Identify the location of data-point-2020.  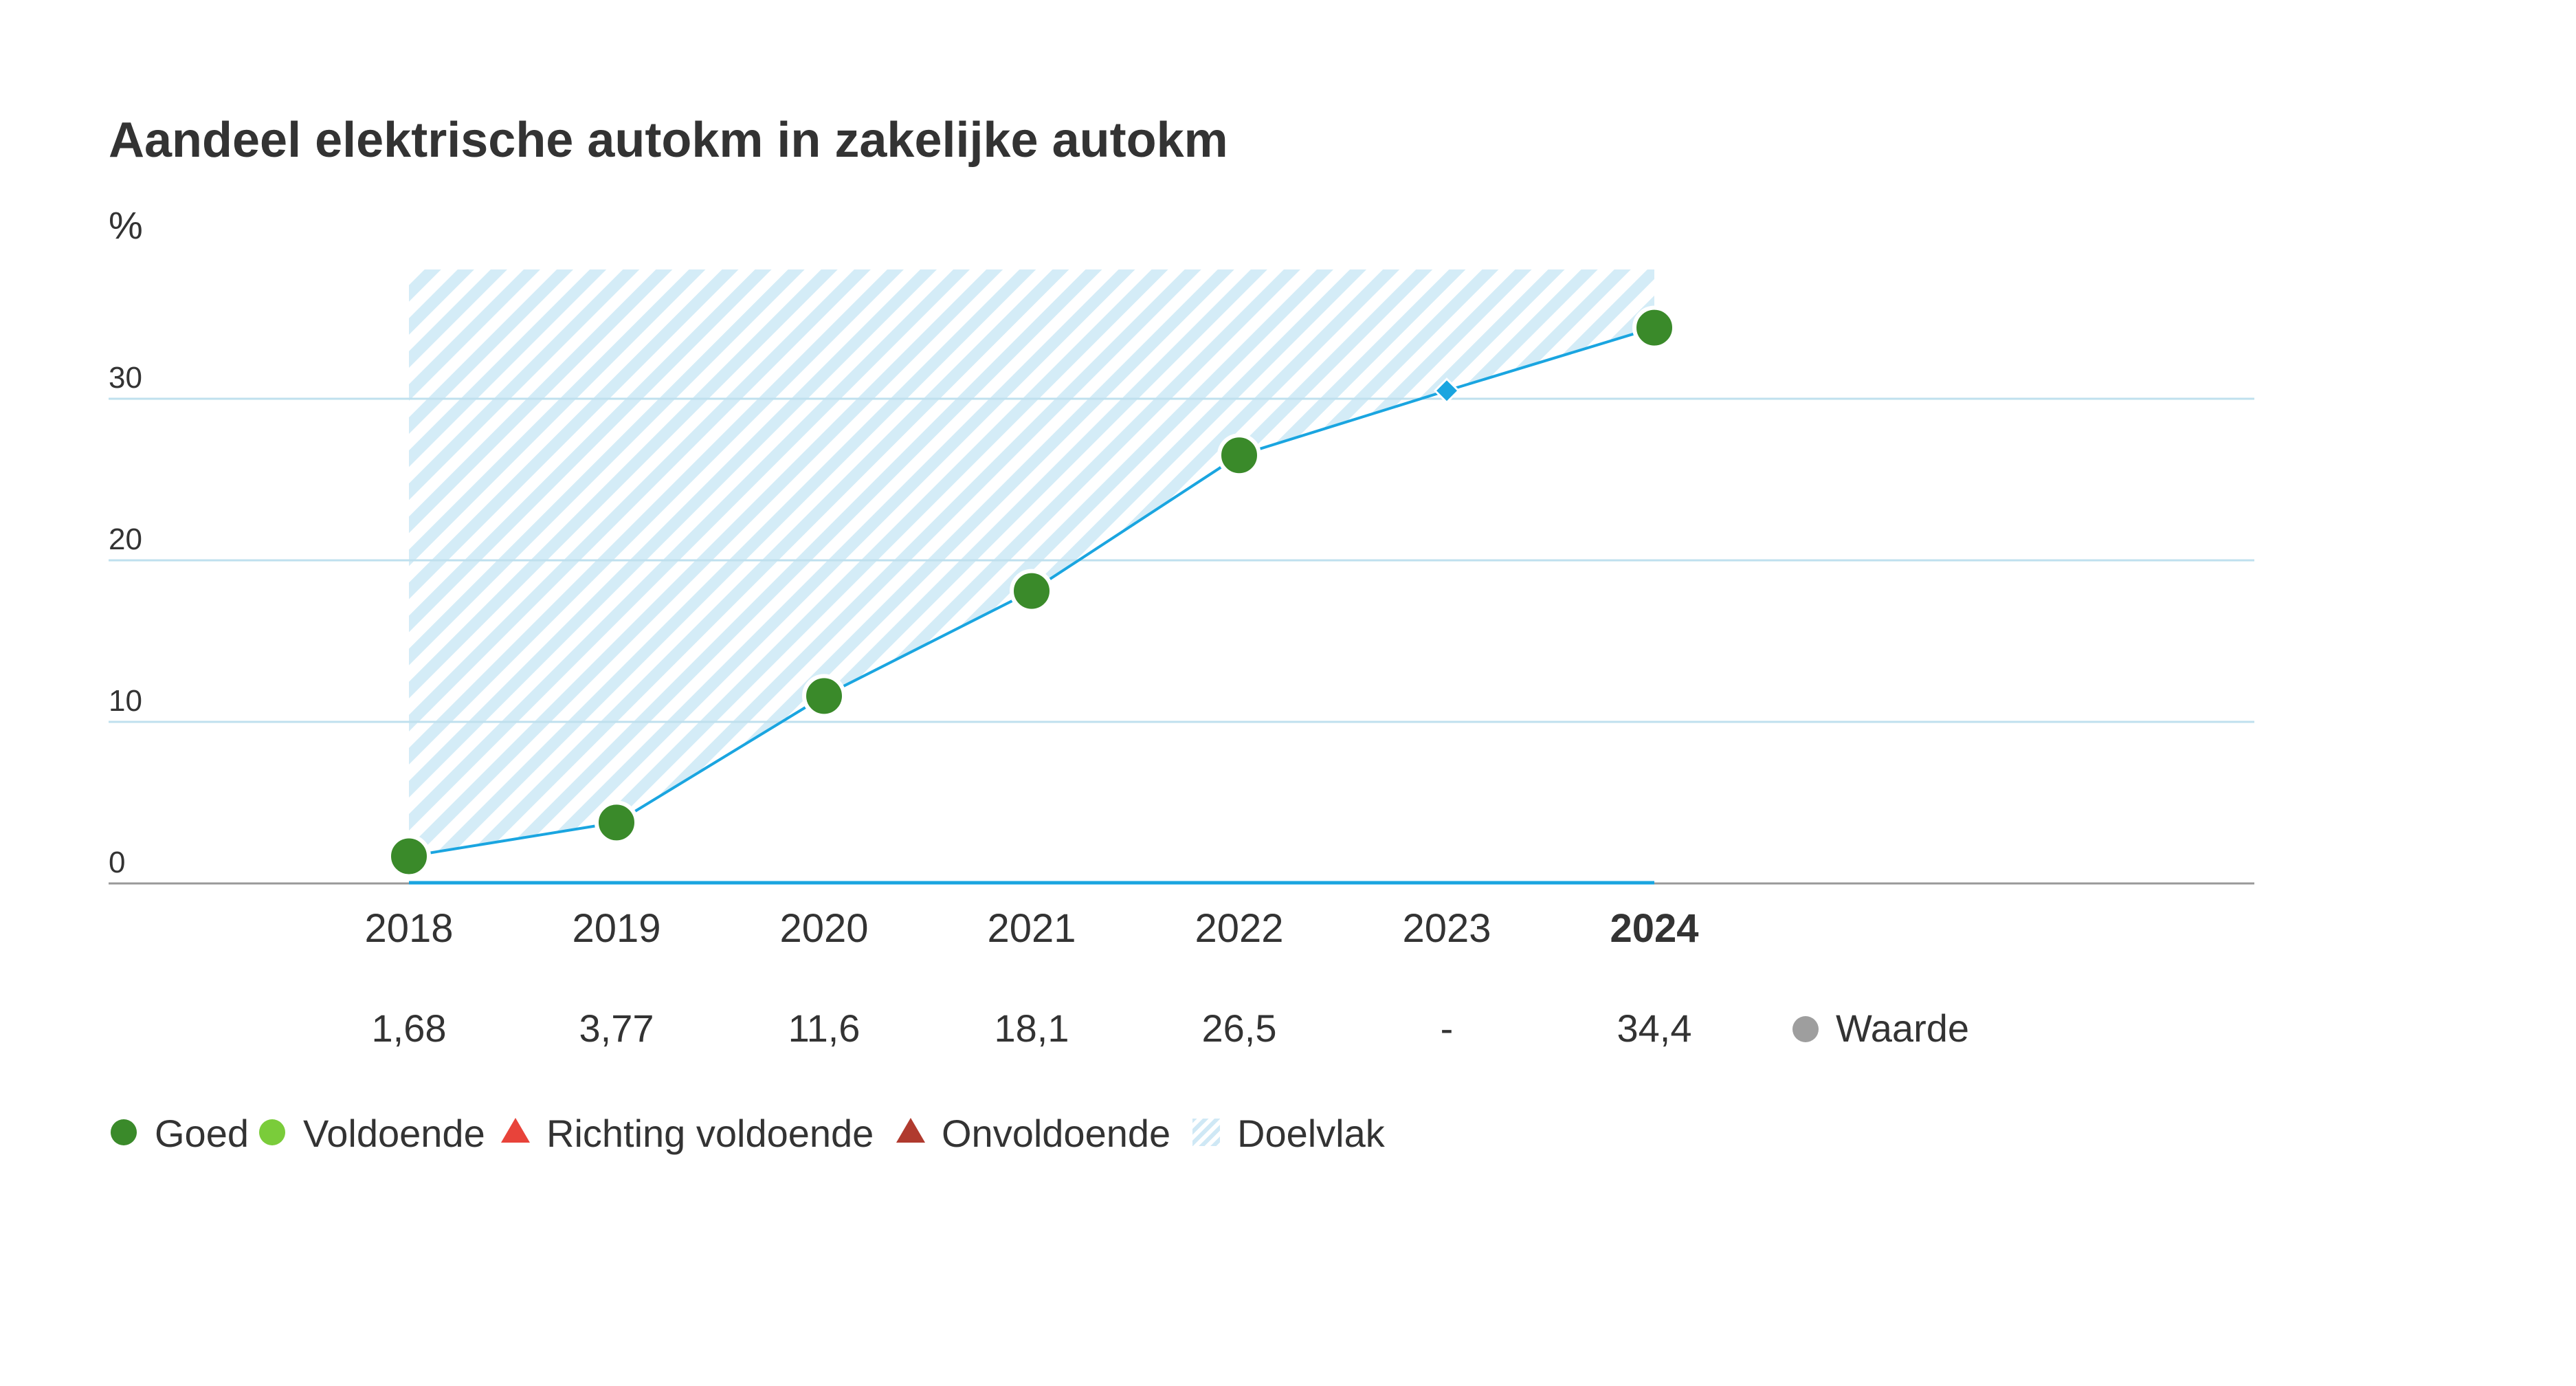
(824, 696).